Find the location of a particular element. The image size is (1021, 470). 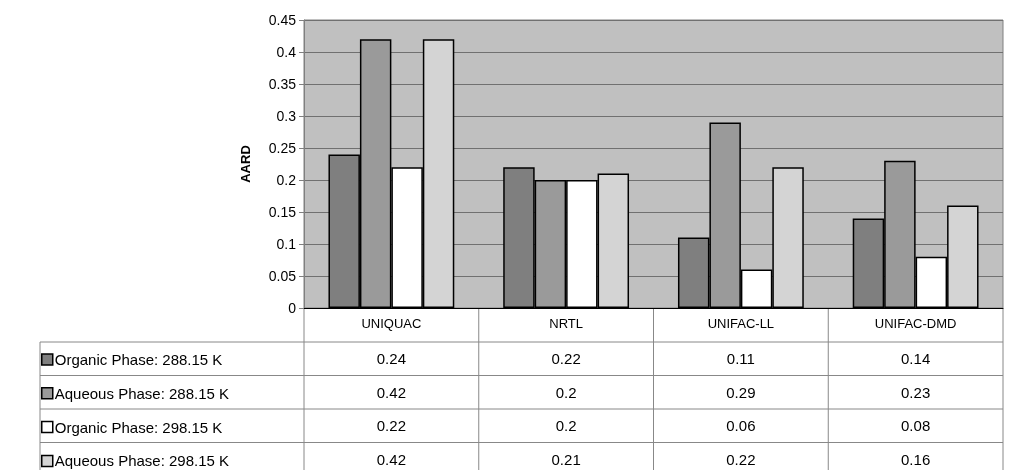

legend-label: Aqueous Phase: 298.15 K is located at coordinates (142, 461).